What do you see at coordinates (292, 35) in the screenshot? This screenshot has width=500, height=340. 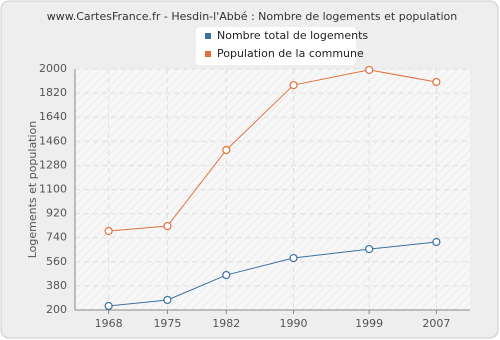 I see `legend-entry: Nombre total de logements` at bounding box center [292, 35].